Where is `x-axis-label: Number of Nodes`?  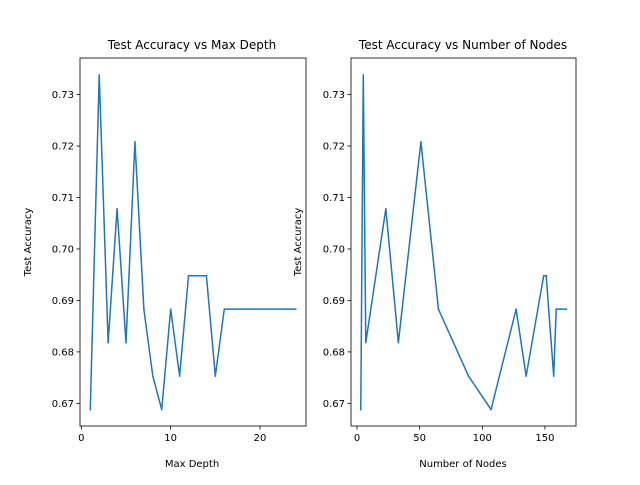
x-axis-label: Number of Nodes is located at coordinates (462, 464).